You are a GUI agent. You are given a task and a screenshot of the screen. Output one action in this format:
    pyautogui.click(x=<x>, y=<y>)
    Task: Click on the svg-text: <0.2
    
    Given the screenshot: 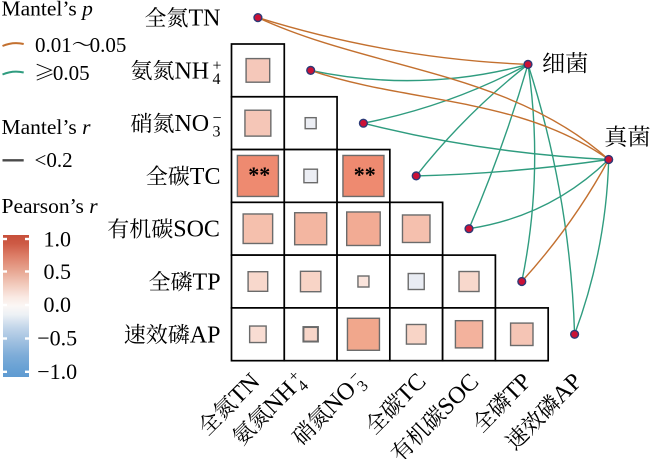 What is the action you would take?
    pyautogui.click(x=54, y=160)
    